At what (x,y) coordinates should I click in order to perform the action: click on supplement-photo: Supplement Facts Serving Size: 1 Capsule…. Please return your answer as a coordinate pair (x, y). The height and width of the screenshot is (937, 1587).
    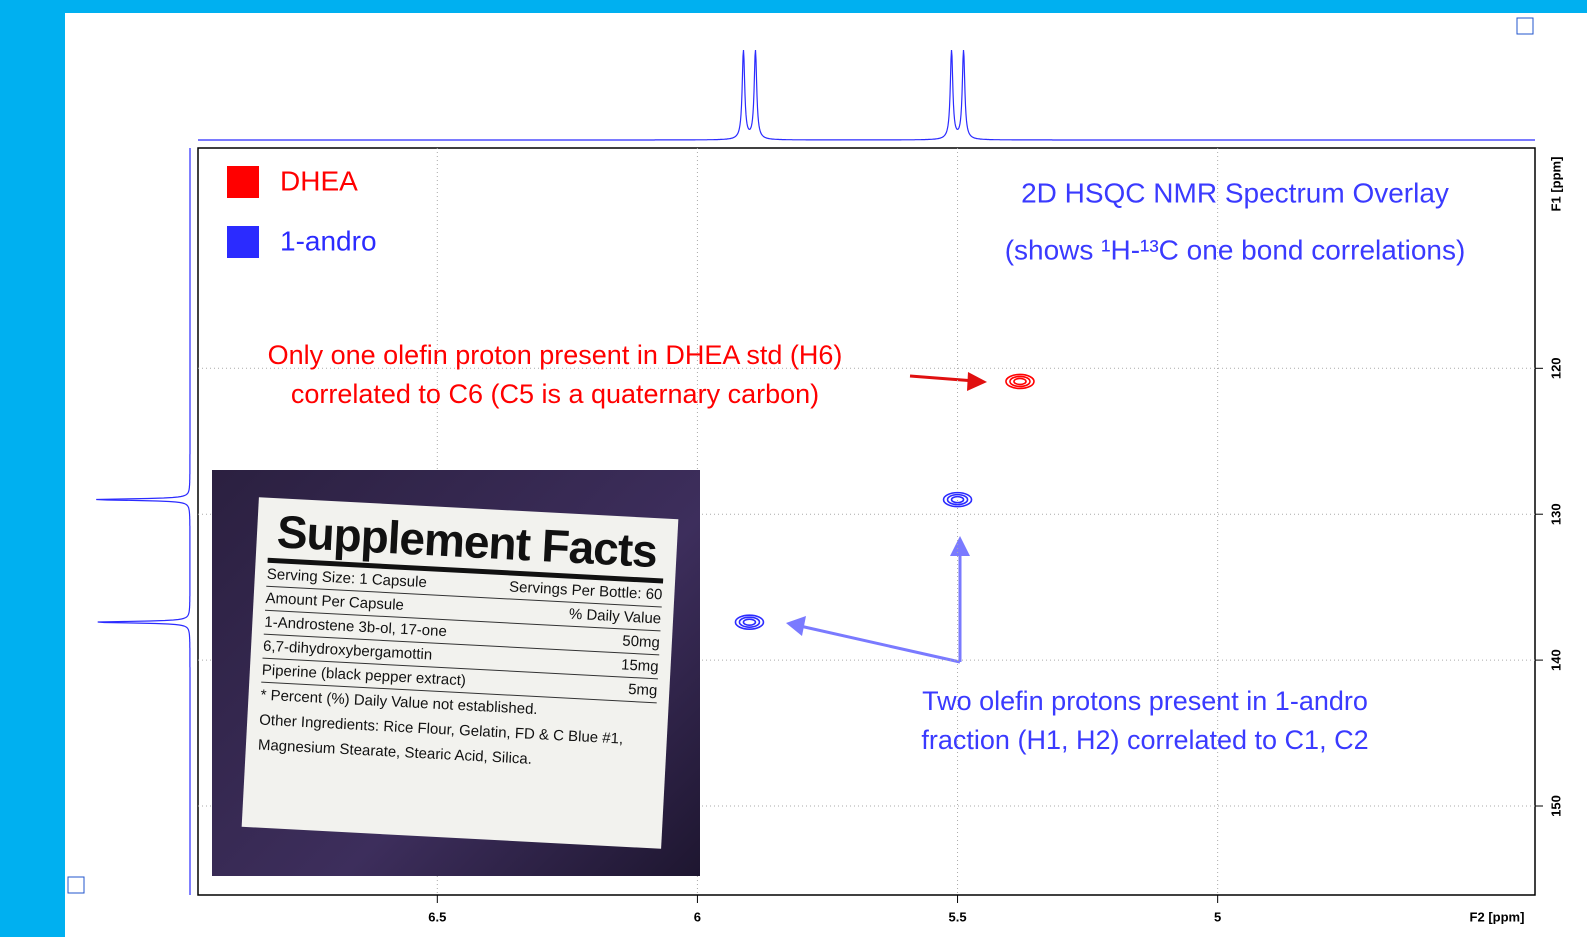
    Looking at the image, I should click on (456, 673).